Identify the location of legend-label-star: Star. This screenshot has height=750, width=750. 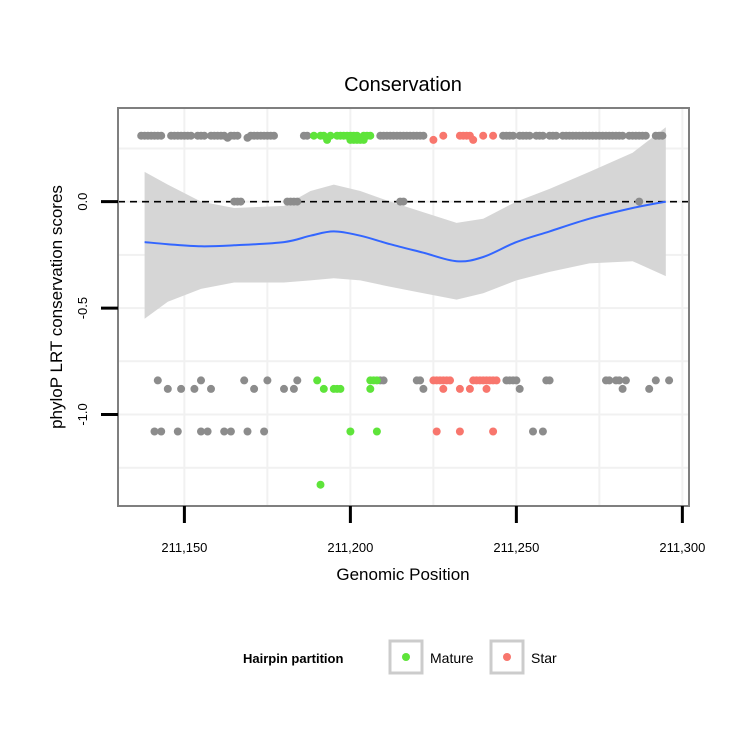
(544, 658).